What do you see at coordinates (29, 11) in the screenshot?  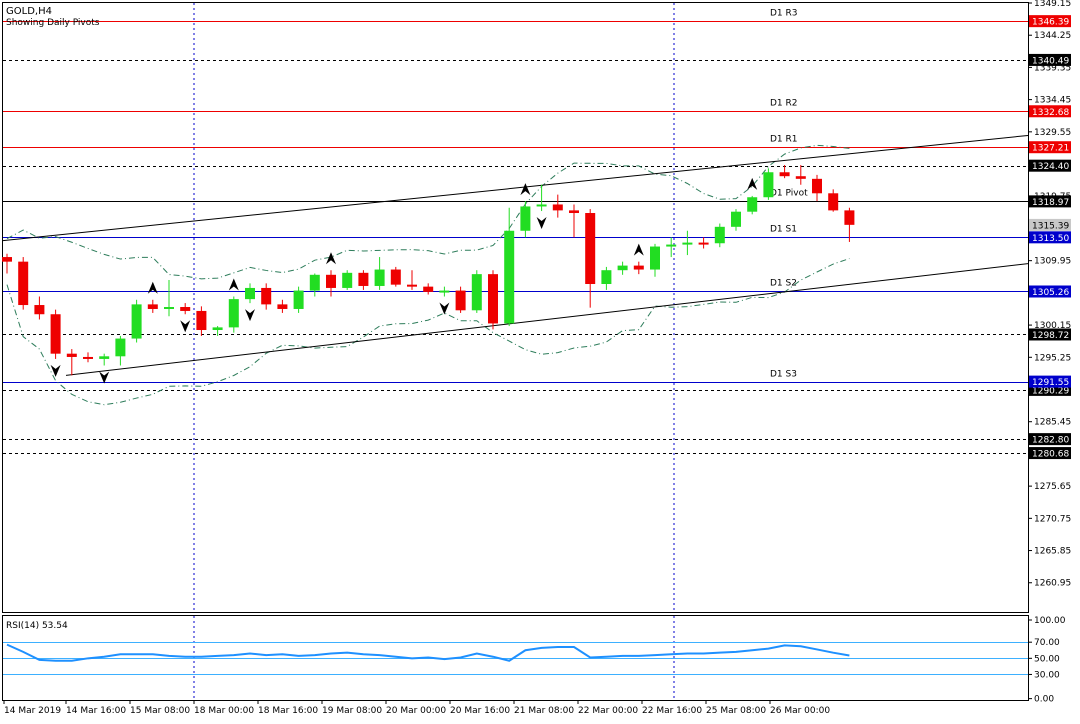 I see `chart-symbol: GOLD,H4` at bounding box center [29, 11].